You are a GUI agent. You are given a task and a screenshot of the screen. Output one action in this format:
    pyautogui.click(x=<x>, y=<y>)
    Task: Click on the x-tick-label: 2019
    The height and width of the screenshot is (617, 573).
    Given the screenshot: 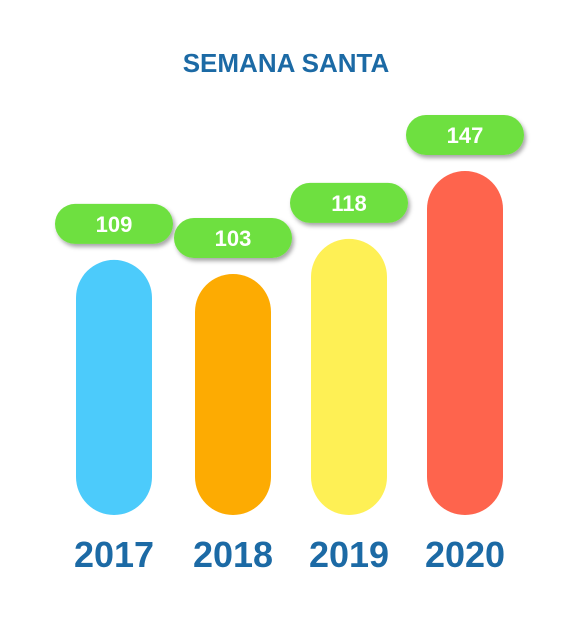 What is the action you would take?
    pyautogui.click(x=349, y=554)
    